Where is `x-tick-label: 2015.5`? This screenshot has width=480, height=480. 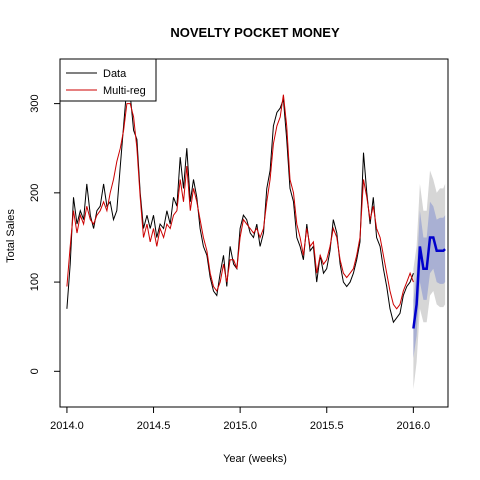 x-tick-label: 2015.5 is located at coordinates (327, 426).